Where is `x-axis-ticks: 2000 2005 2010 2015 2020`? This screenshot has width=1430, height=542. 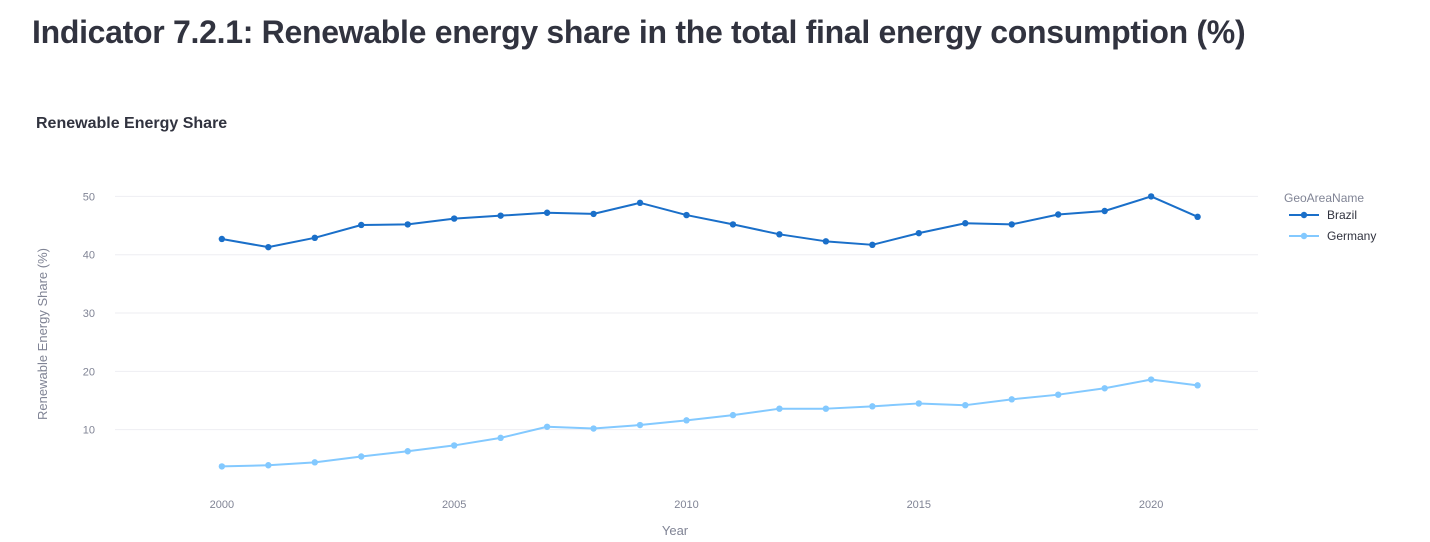 x-axis-ticks: 2000 2005 2010 2015 2020 is located at coordinates (687, 505).